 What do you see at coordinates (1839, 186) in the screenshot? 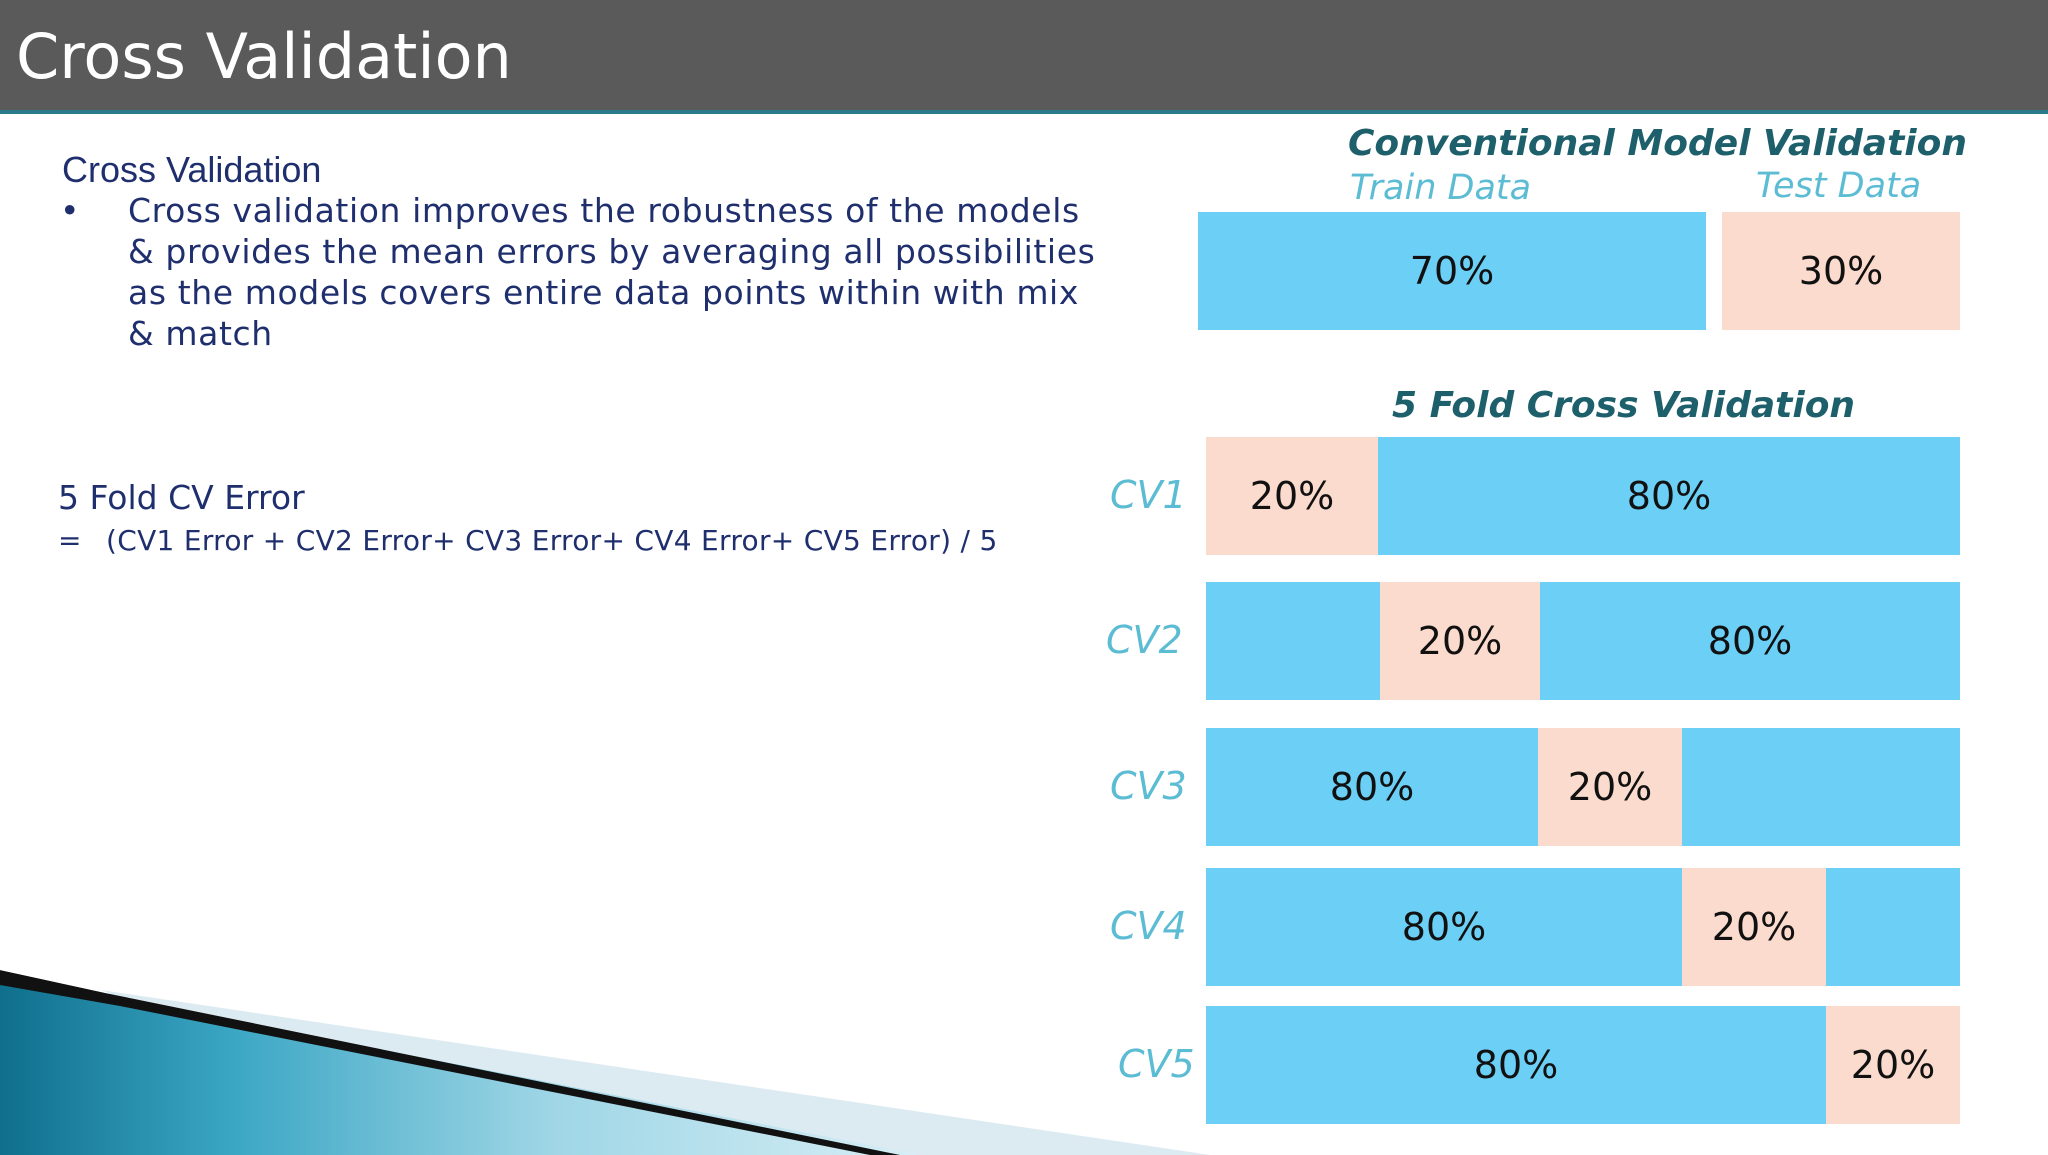
I see `test-data-label: Test Data` at bounding box center [1839, 186].